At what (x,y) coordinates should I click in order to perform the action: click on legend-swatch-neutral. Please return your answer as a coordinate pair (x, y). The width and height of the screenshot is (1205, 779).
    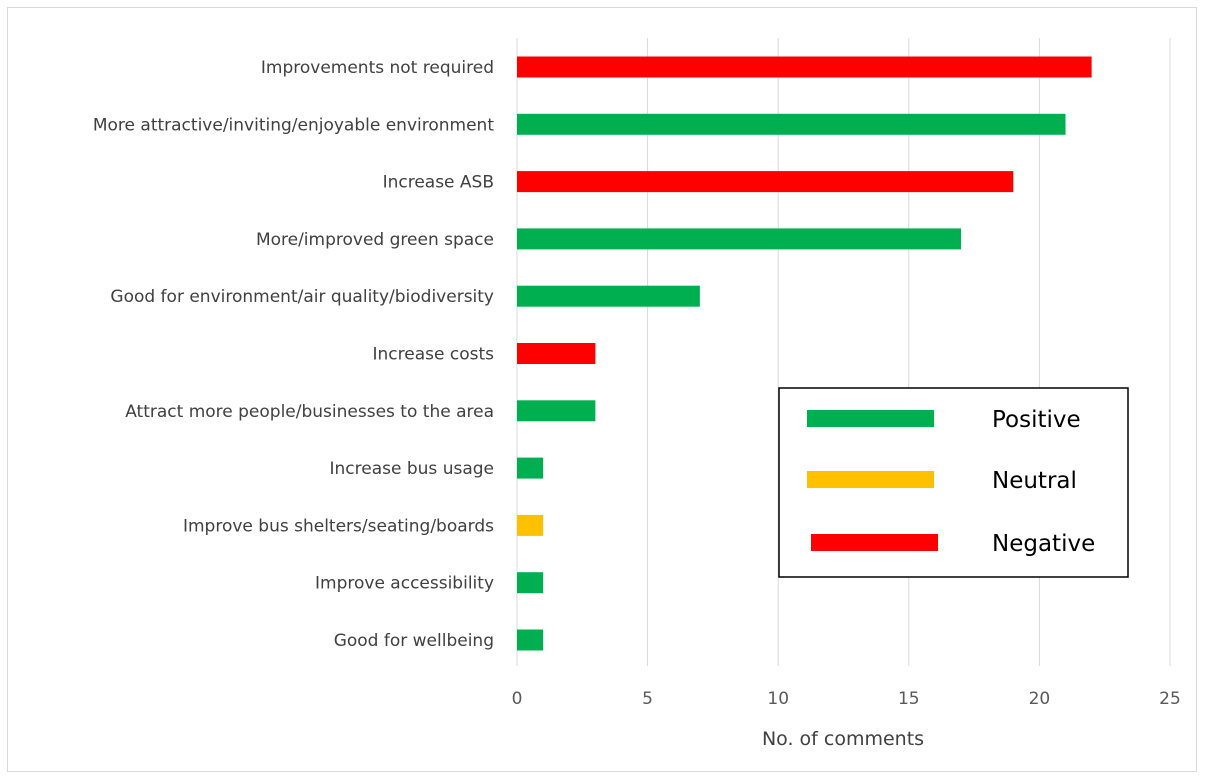
    Looking at the image, I should click on (870, 479).